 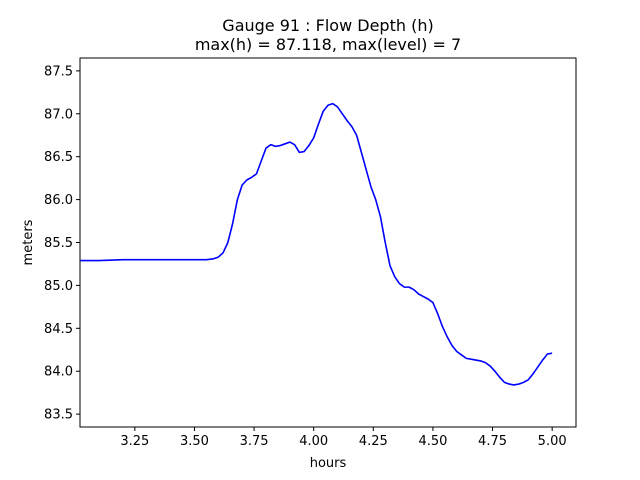 I want to click on y-tick-label: 85.0, so click(x=58, y=286).